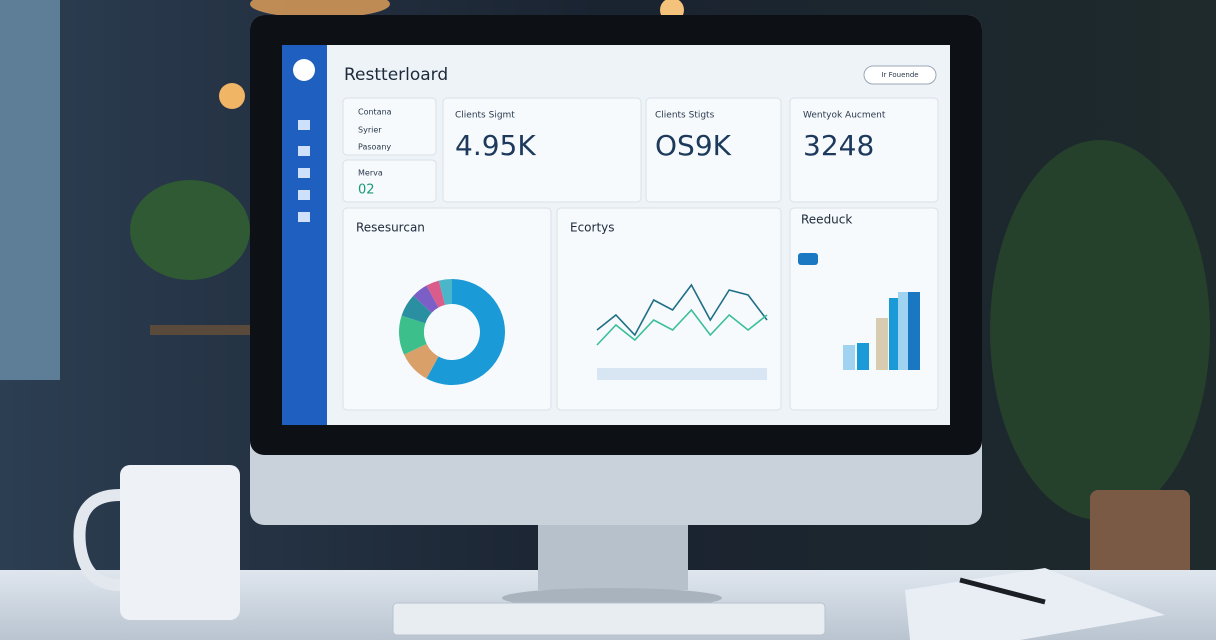  Describe the element at coordinates (485, 116) in the screenshot. I see `kpi-label: Clients Sigmt` at that location.